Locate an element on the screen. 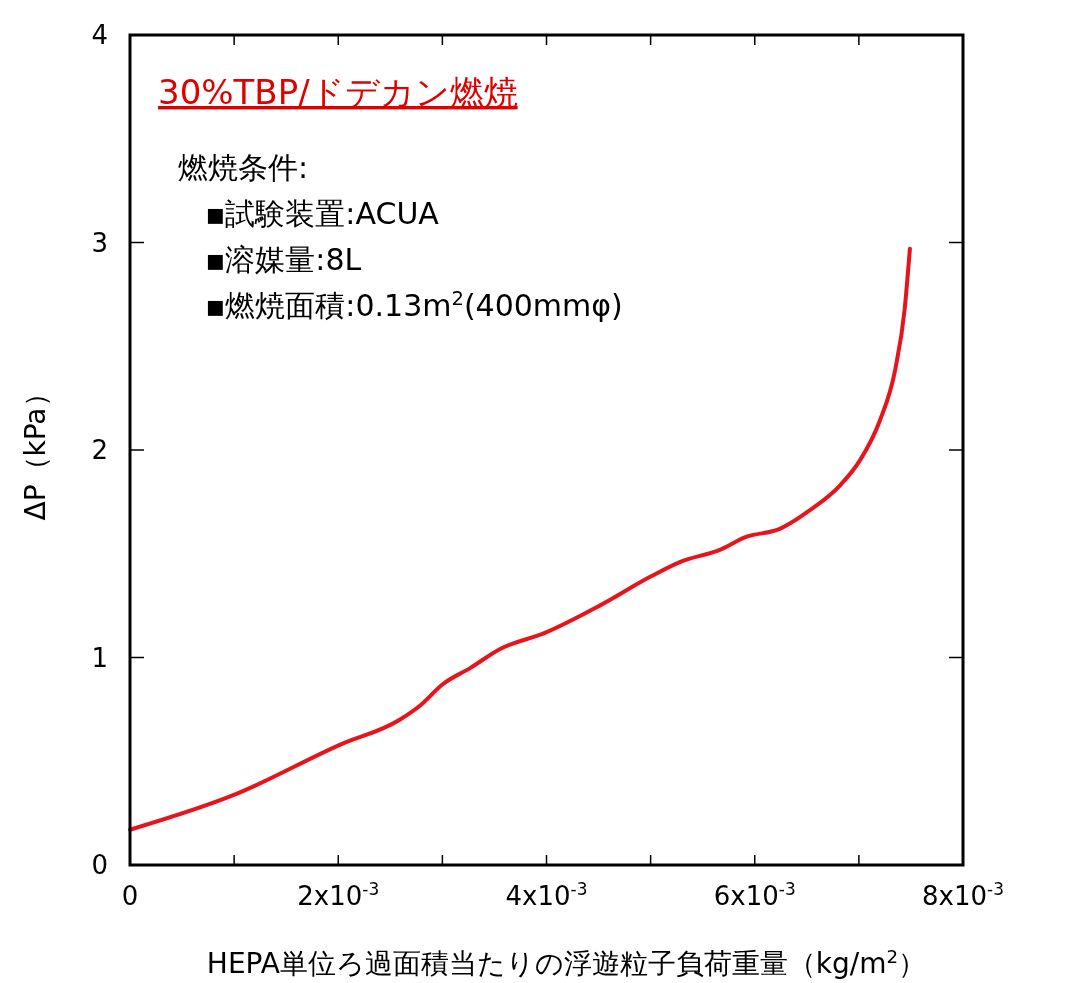  annotation: 燃焼条件: is located at coordinates (243, 167).